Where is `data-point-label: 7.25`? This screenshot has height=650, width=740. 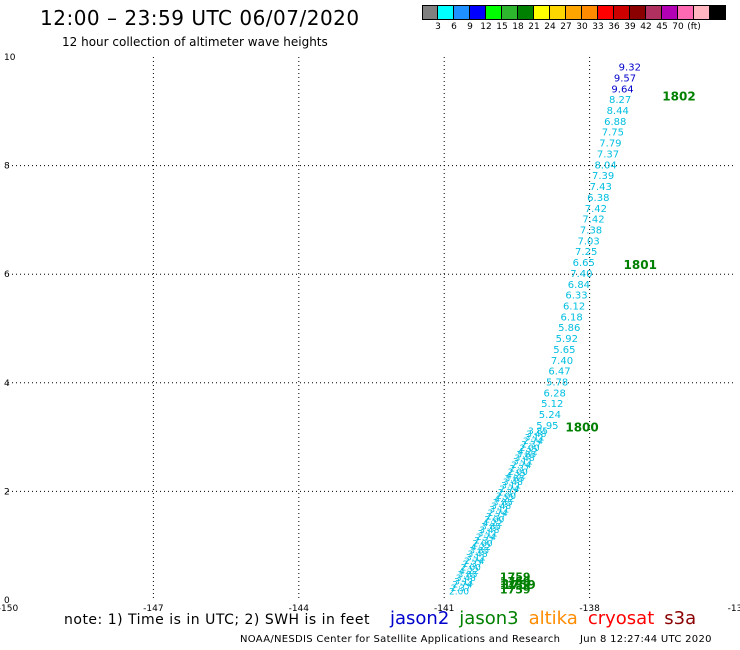
data-point-label: 7.25 is located at coordinates (586, 252).